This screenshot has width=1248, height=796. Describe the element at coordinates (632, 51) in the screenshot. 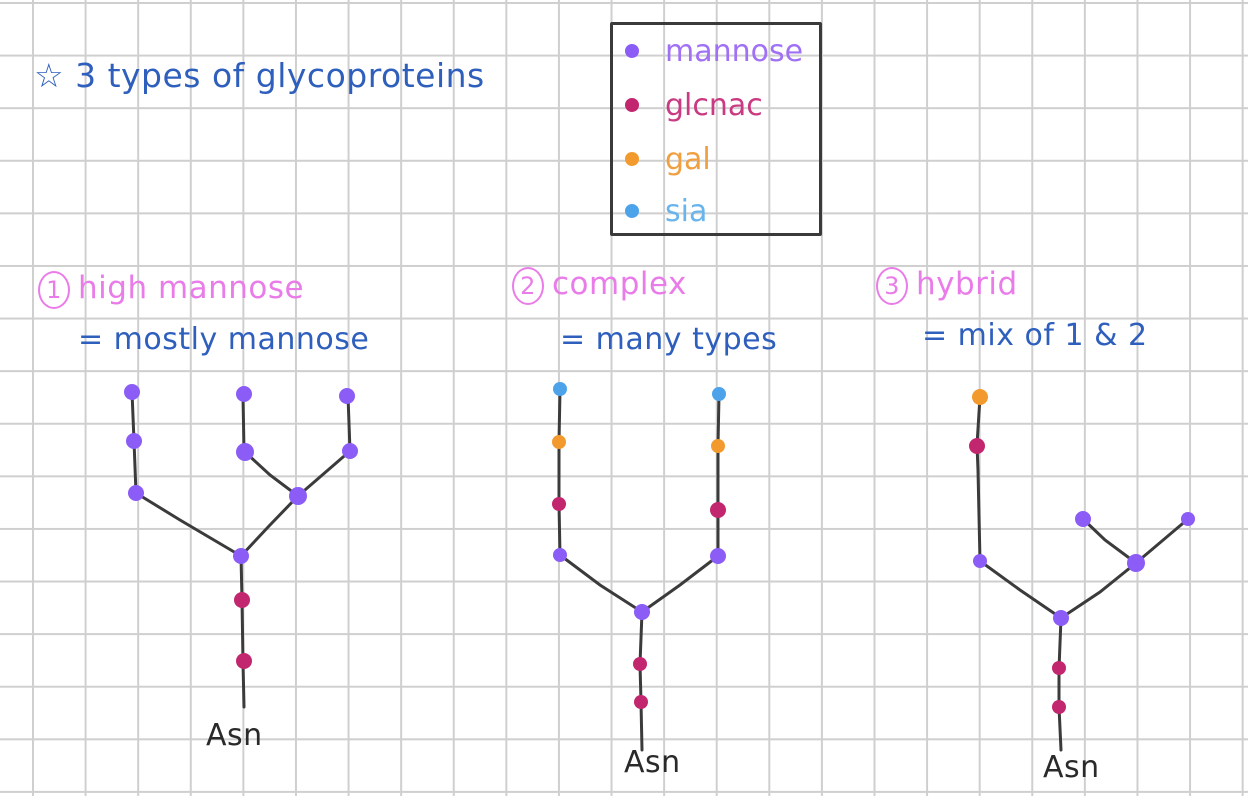

I see `mannose-dot-icon` at that location.